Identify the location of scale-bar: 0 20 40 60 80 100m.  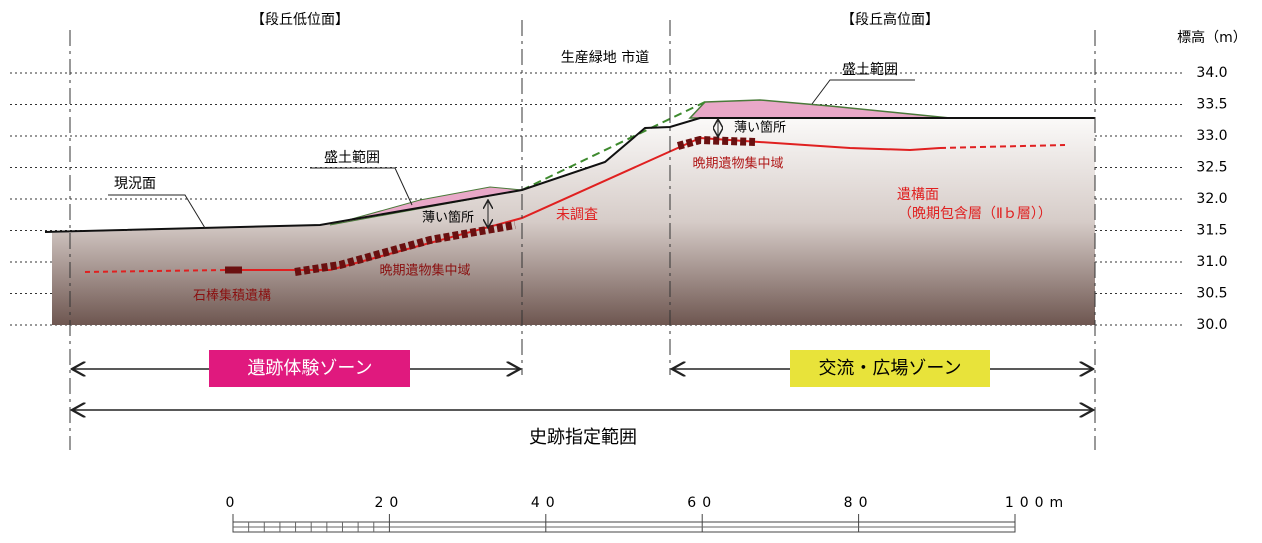
(647, 514).